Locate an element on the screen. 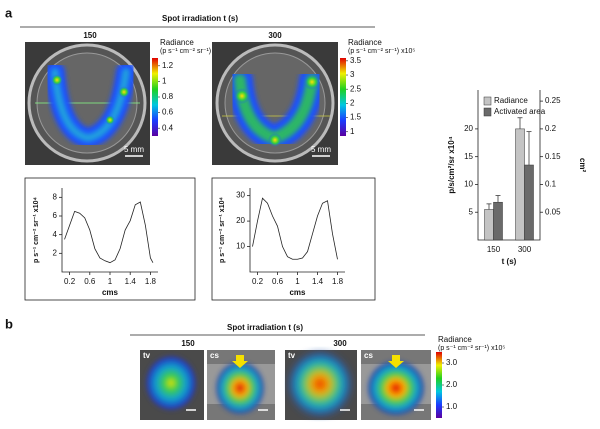  y-tick-label: 5 is located at coordinates (471, 211).